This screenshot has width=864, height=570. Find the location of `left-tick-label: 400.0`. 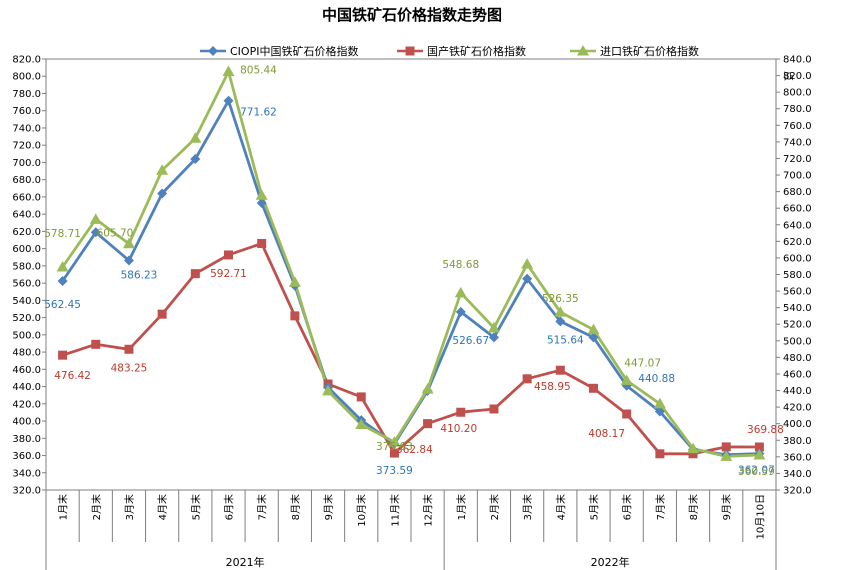

left-tick-label: 400.0 is located at coordinates (26, 422).